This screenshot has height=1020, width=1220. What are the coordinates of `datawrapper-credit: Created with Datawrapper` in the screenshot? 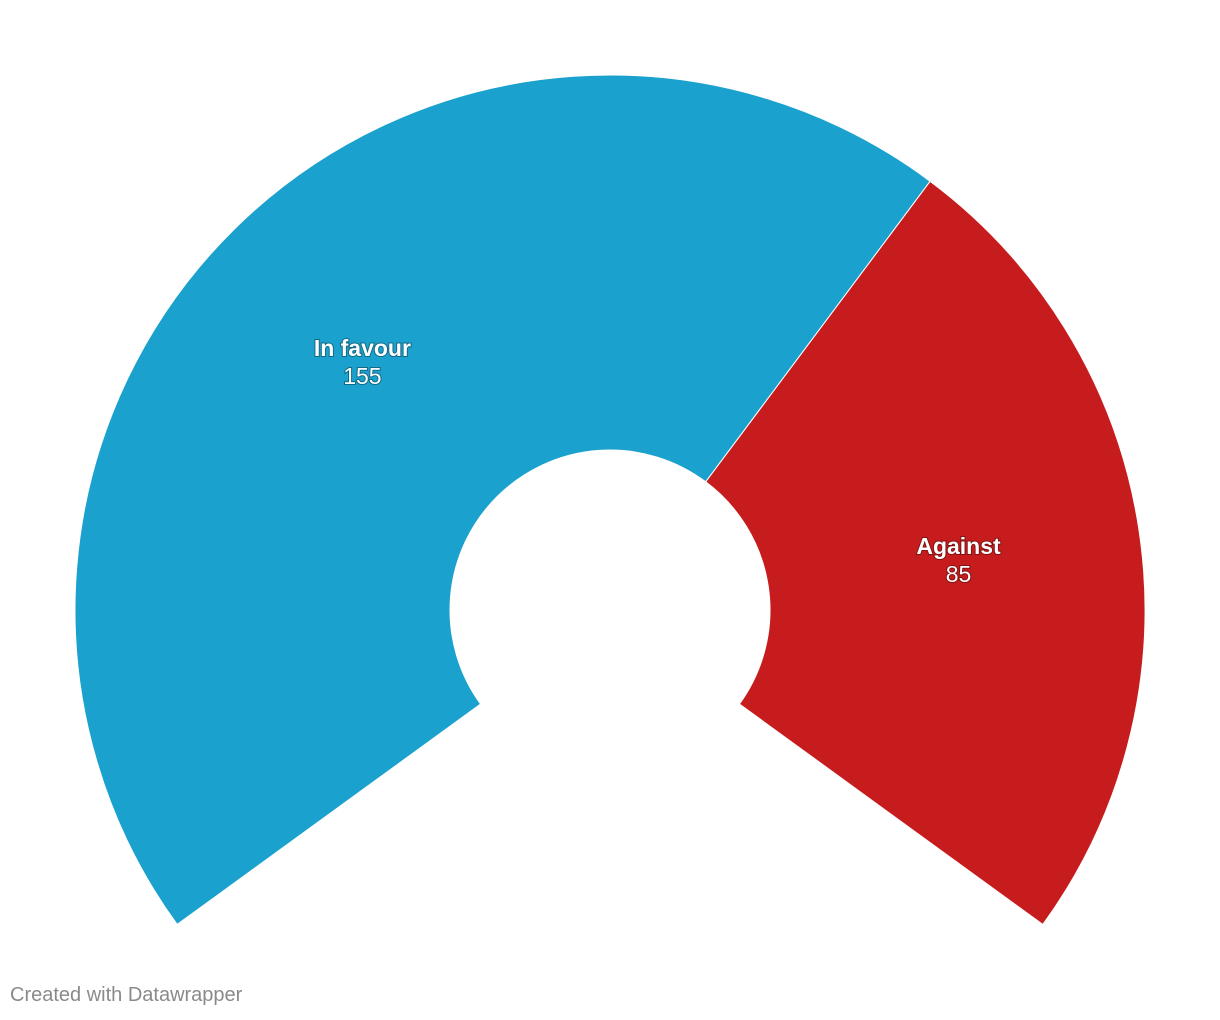 It's located at (126, 995).